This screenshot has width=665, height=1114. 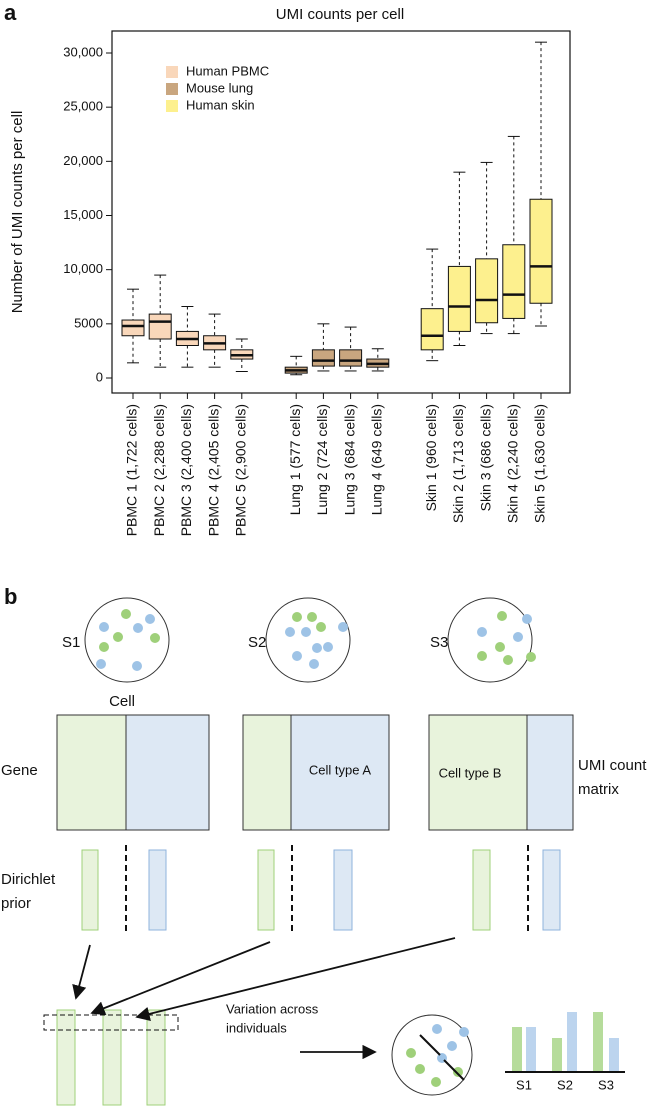 I want to click on x-tick-label: Lung 2 (724 cells), so click(x=322, y=459).